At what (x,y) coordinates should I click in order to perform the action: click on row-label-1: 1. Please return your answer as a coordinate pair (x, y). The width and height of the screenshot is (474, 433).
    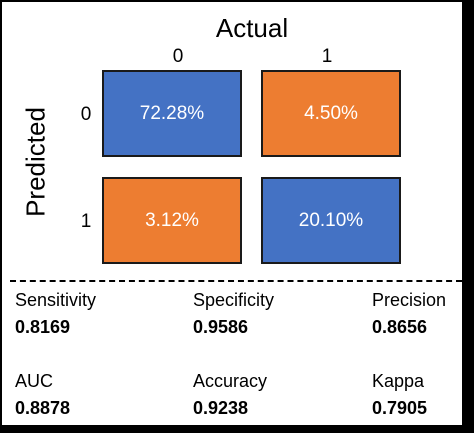
    Looking at the image, I should click on (86, 221).